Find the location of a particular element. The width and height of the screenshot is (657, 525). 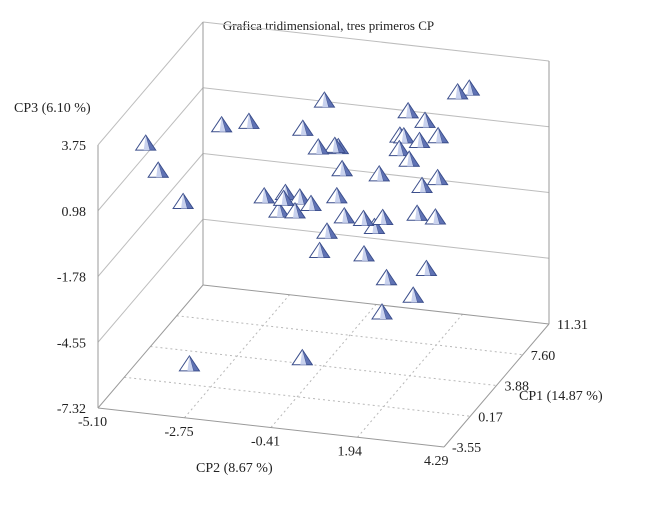

x-tick-label: 4.29 is located at coordinates (436, 461).